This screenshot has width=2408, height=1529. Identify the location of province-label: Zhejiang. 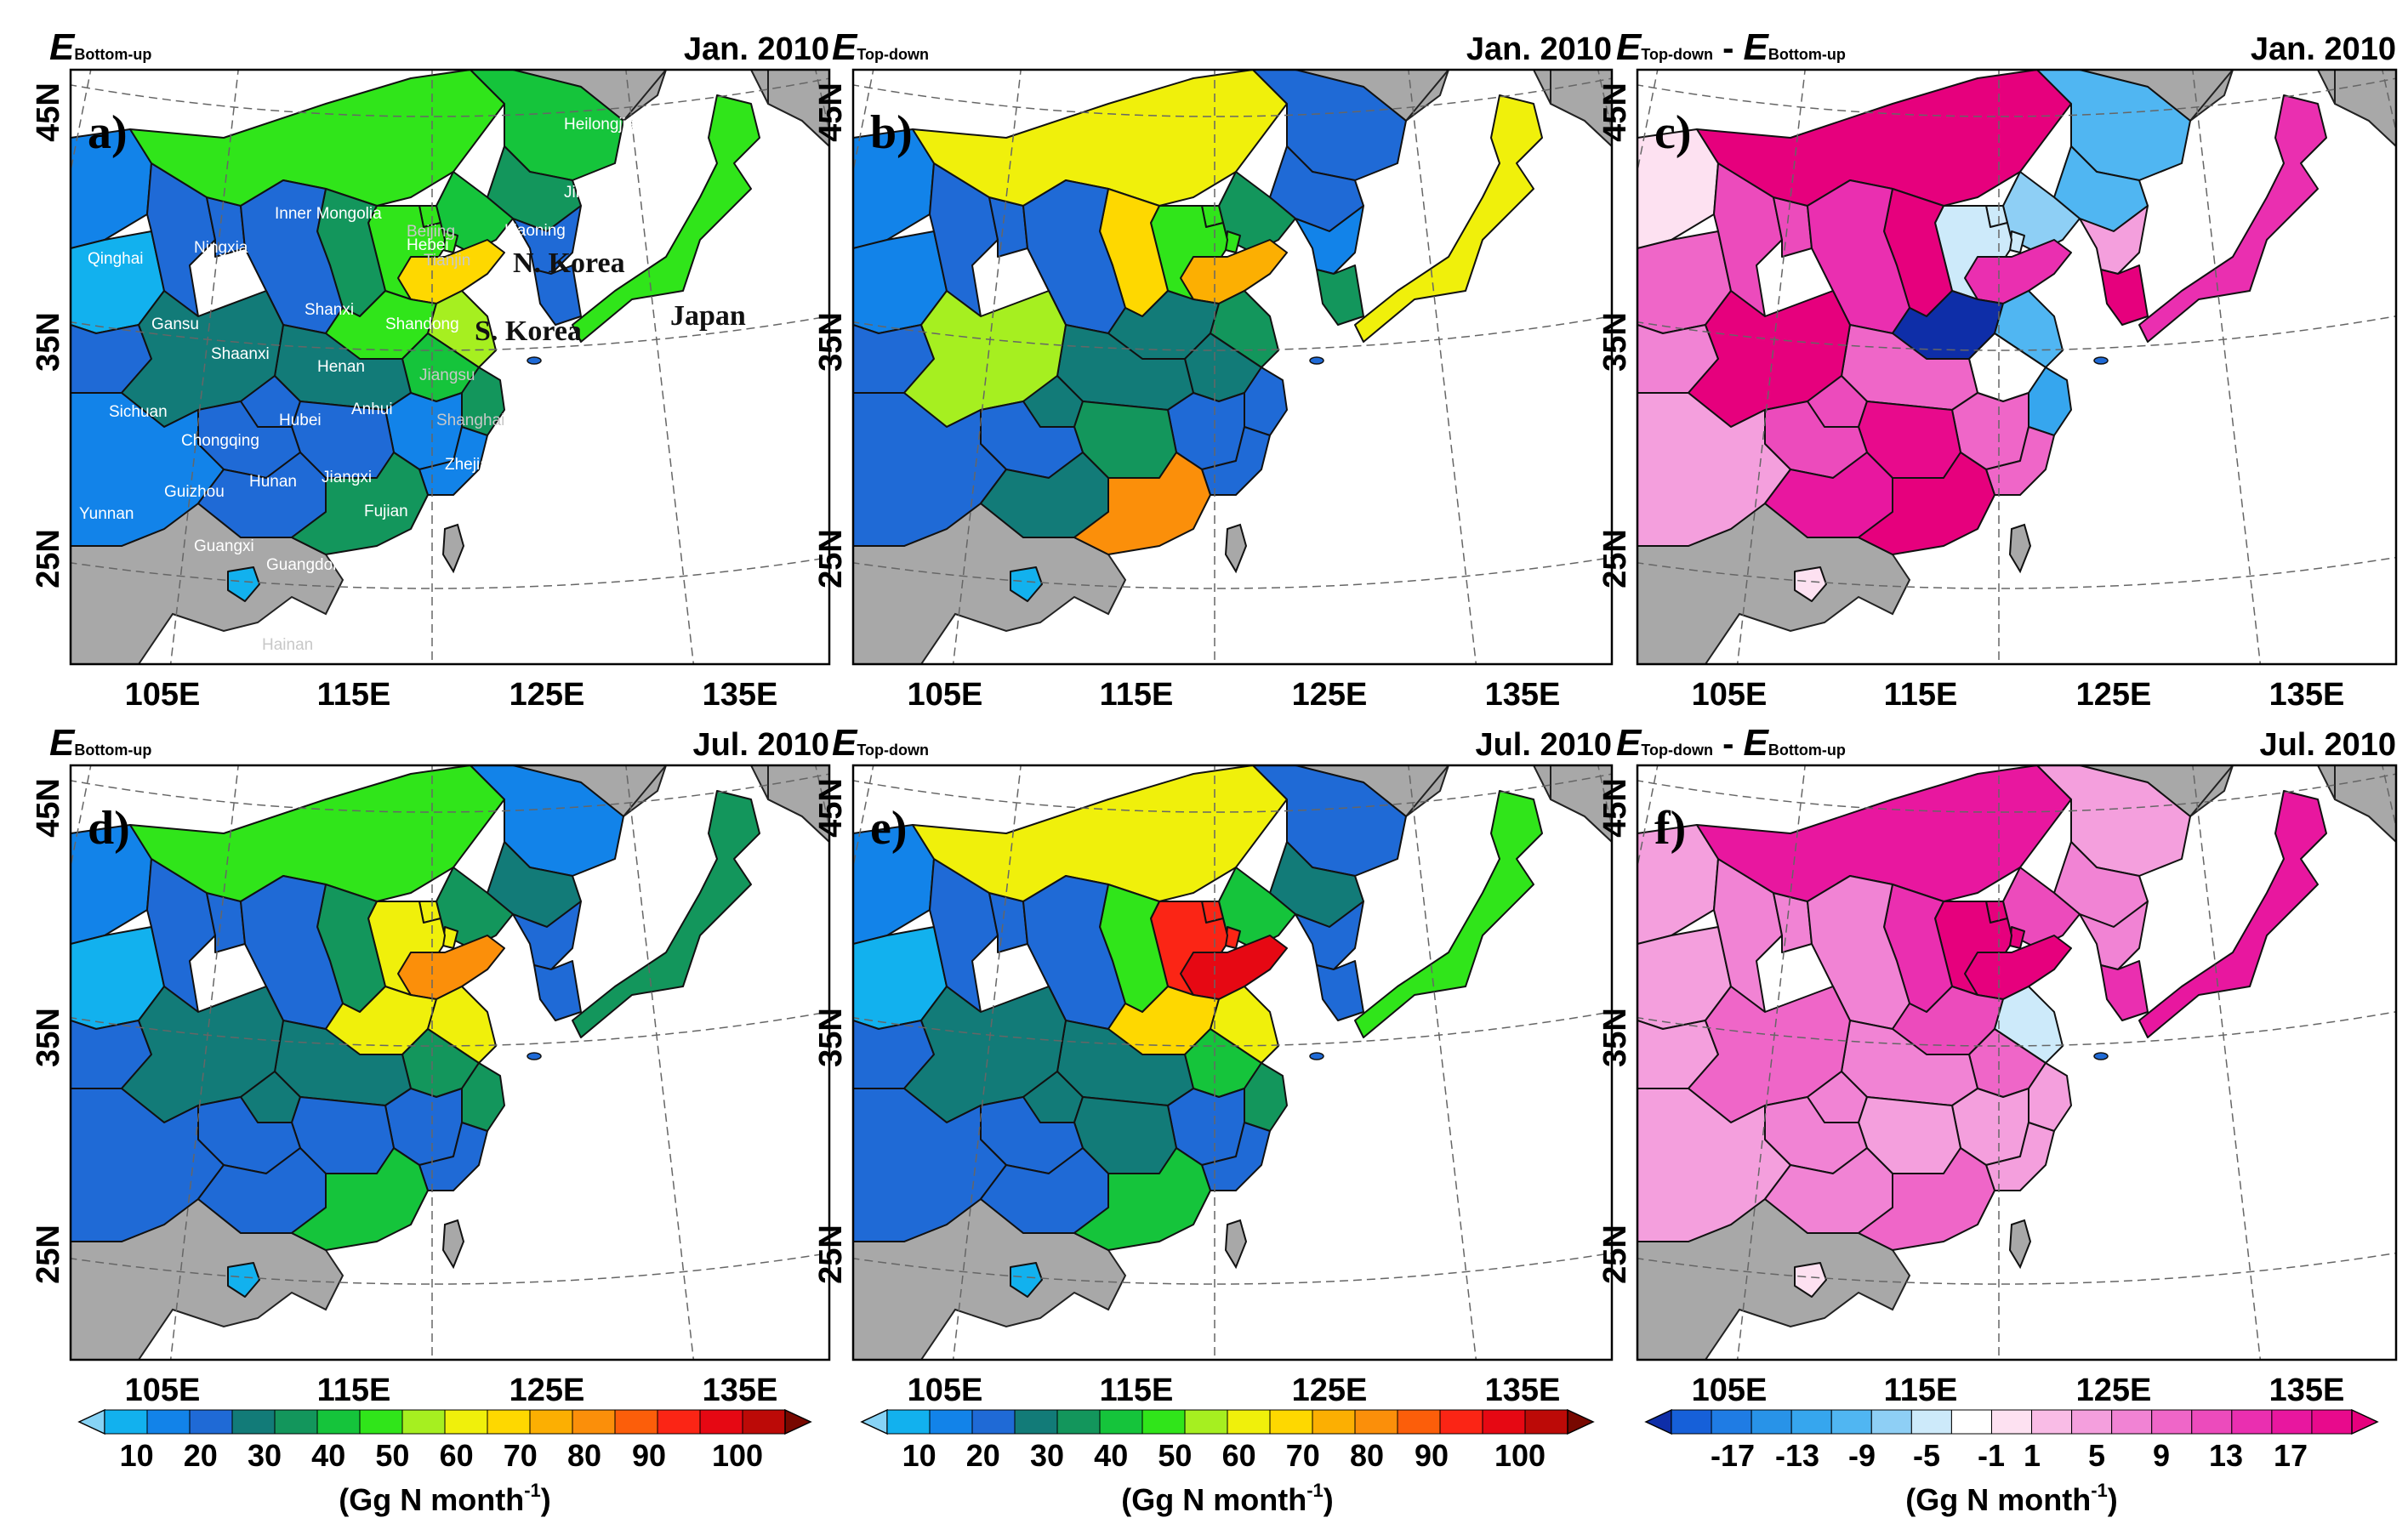
(476, 465).